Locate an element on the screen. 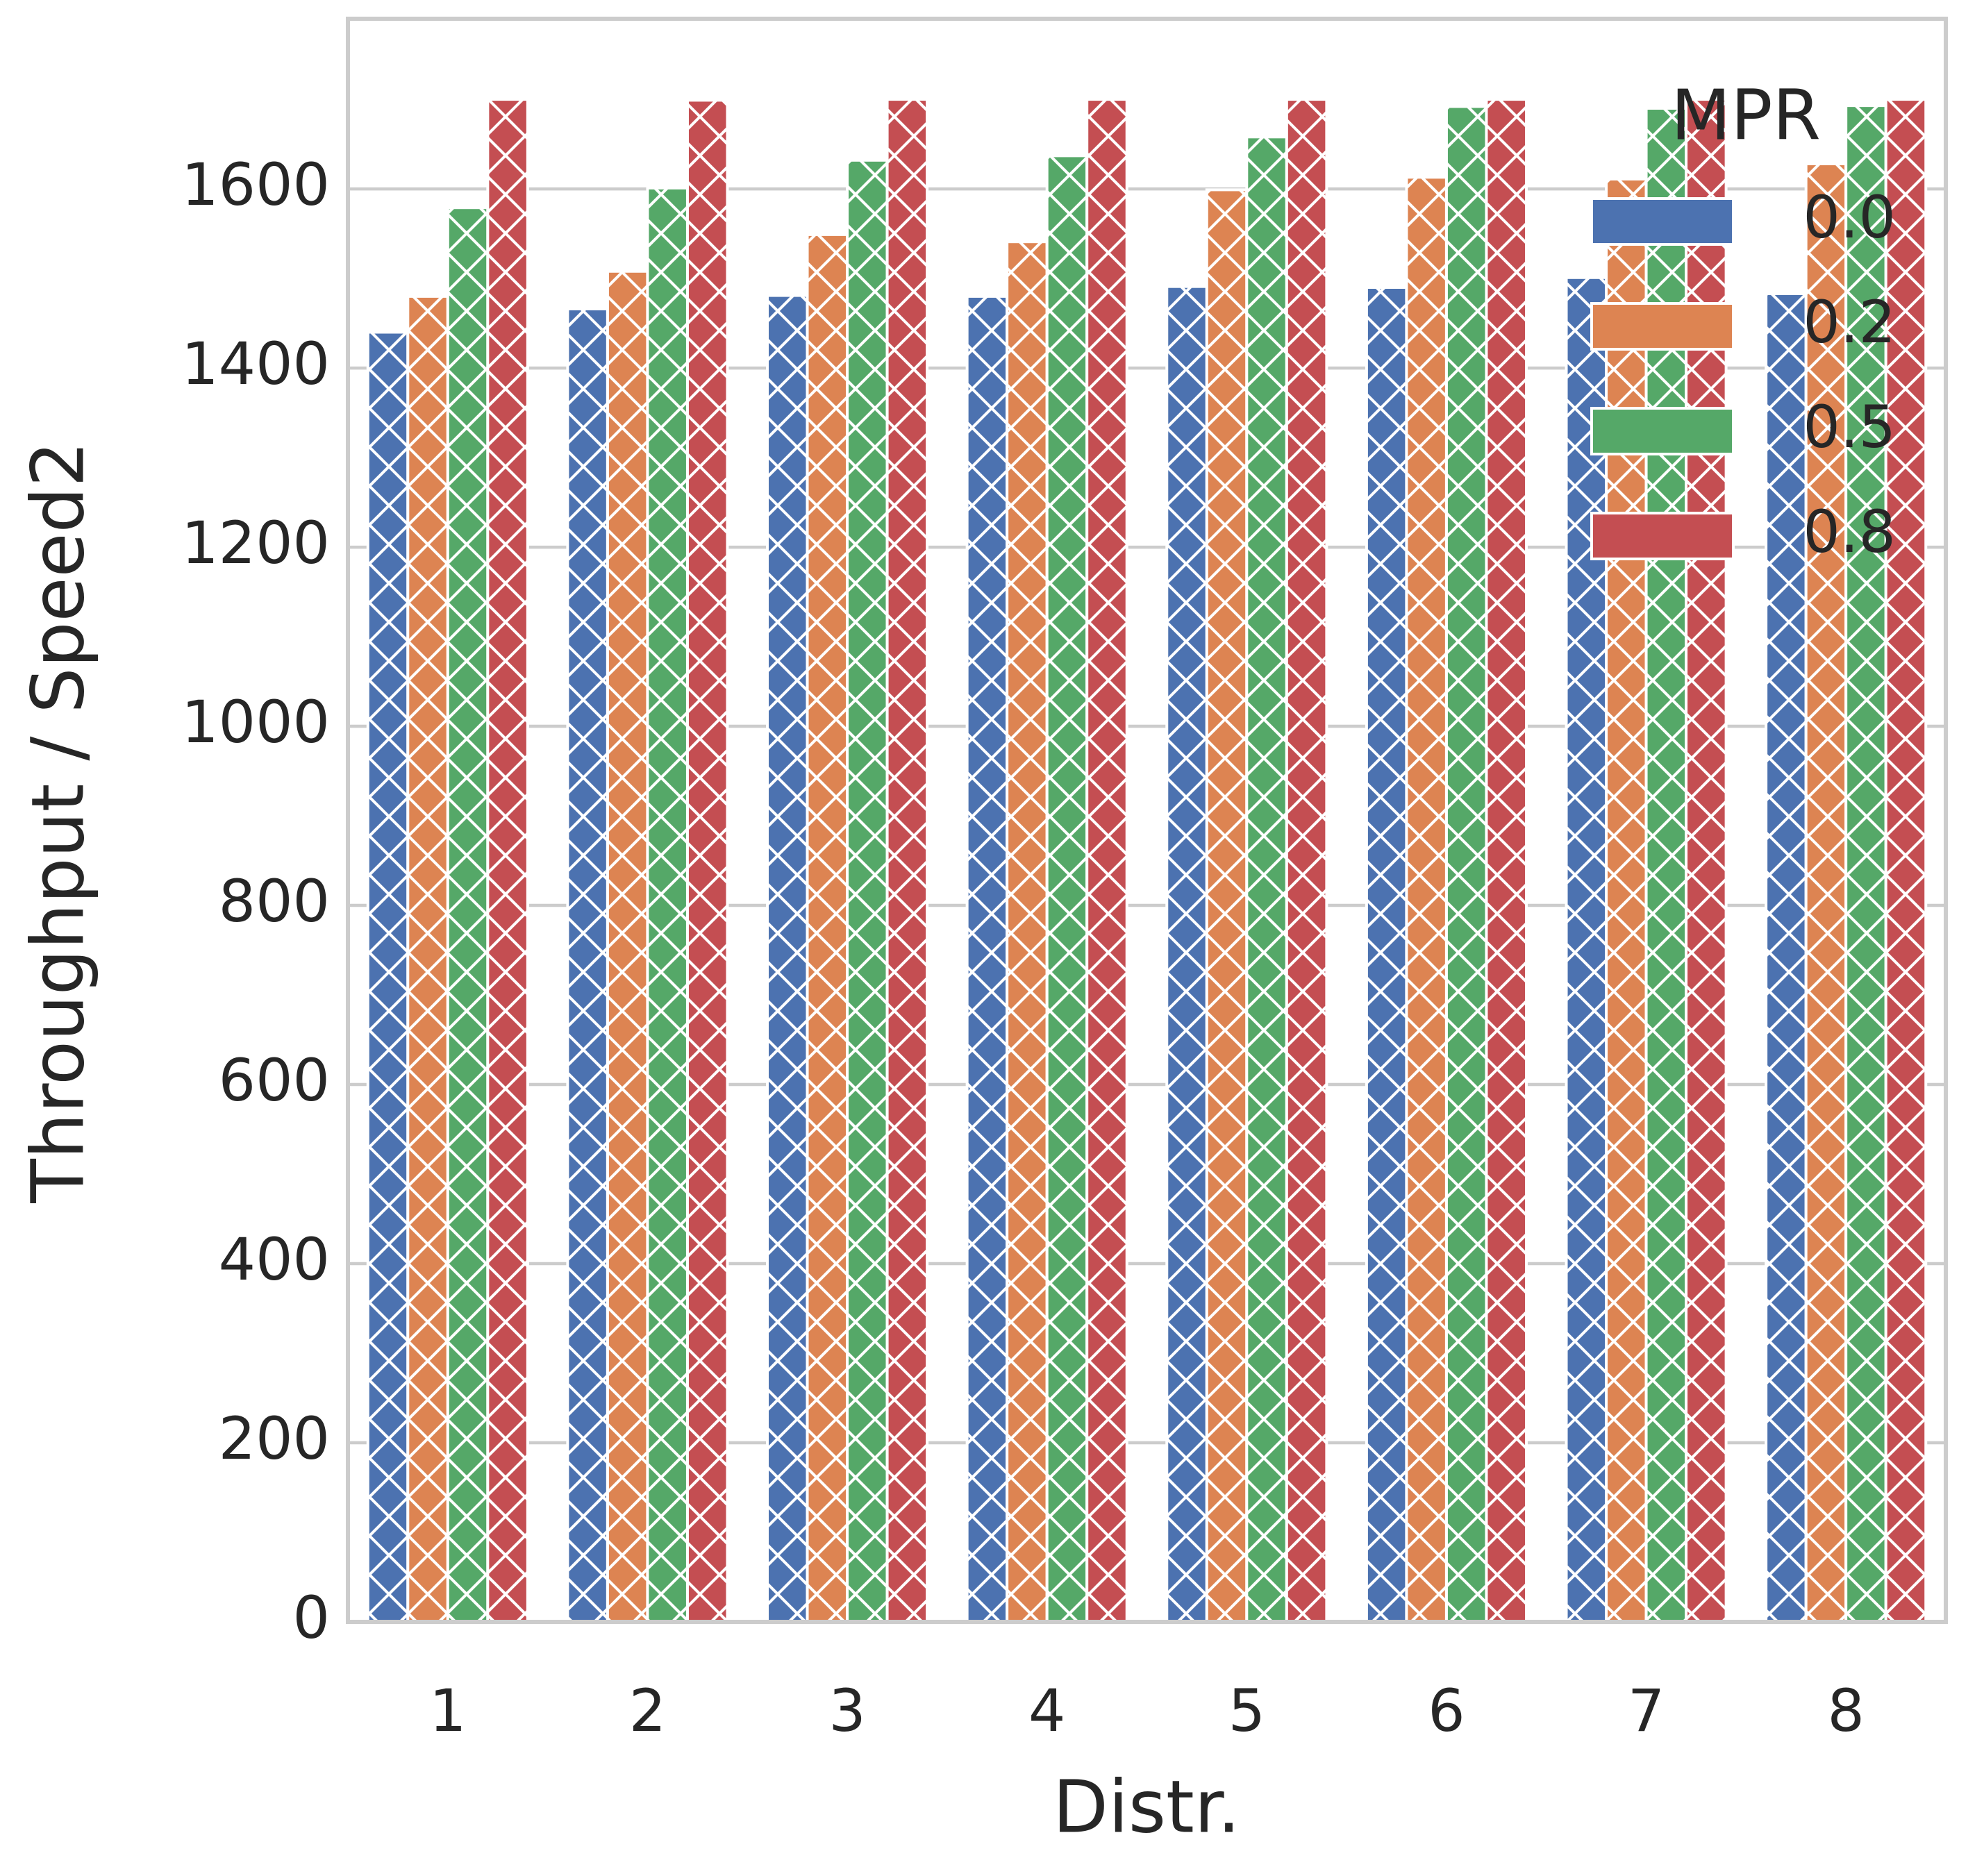  legend-title: MPR is located at coordinates (1746, 115).